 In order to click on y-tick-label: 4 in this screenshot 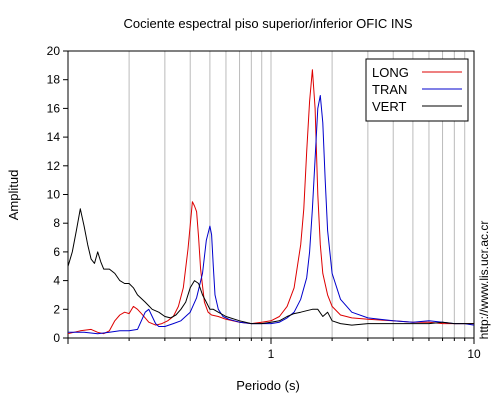, I will do `click(56, 281)`.